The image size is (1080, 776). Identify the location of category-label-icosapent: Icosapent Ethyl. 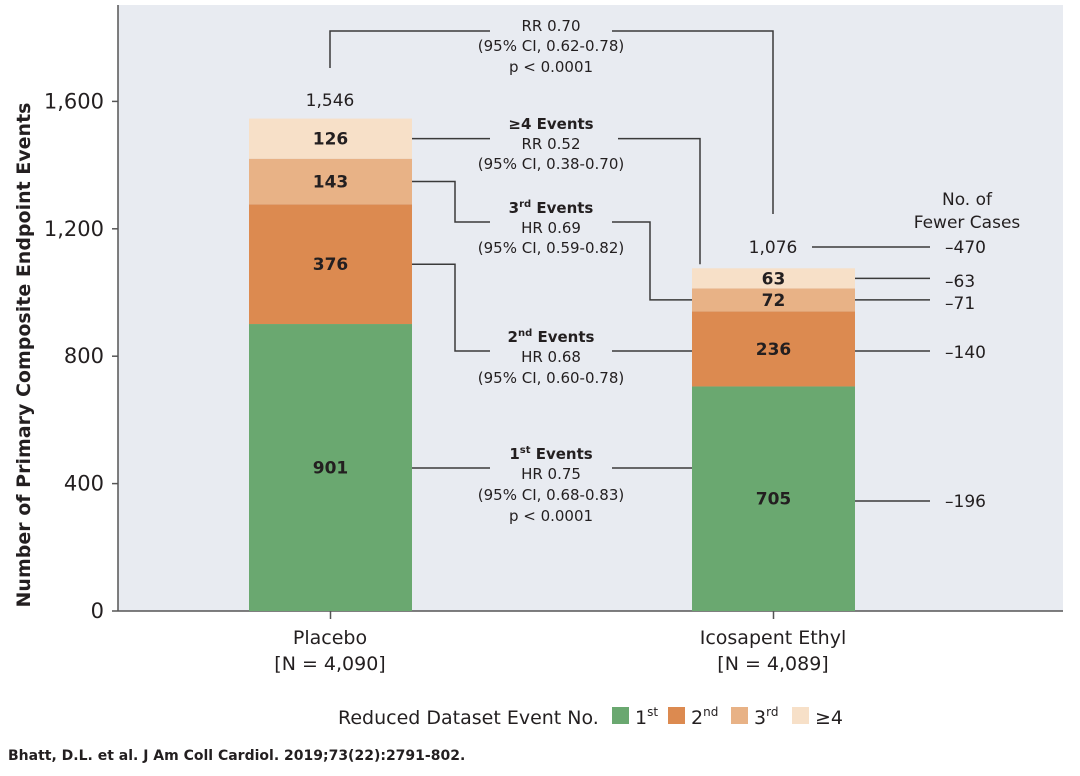
(773, 638).